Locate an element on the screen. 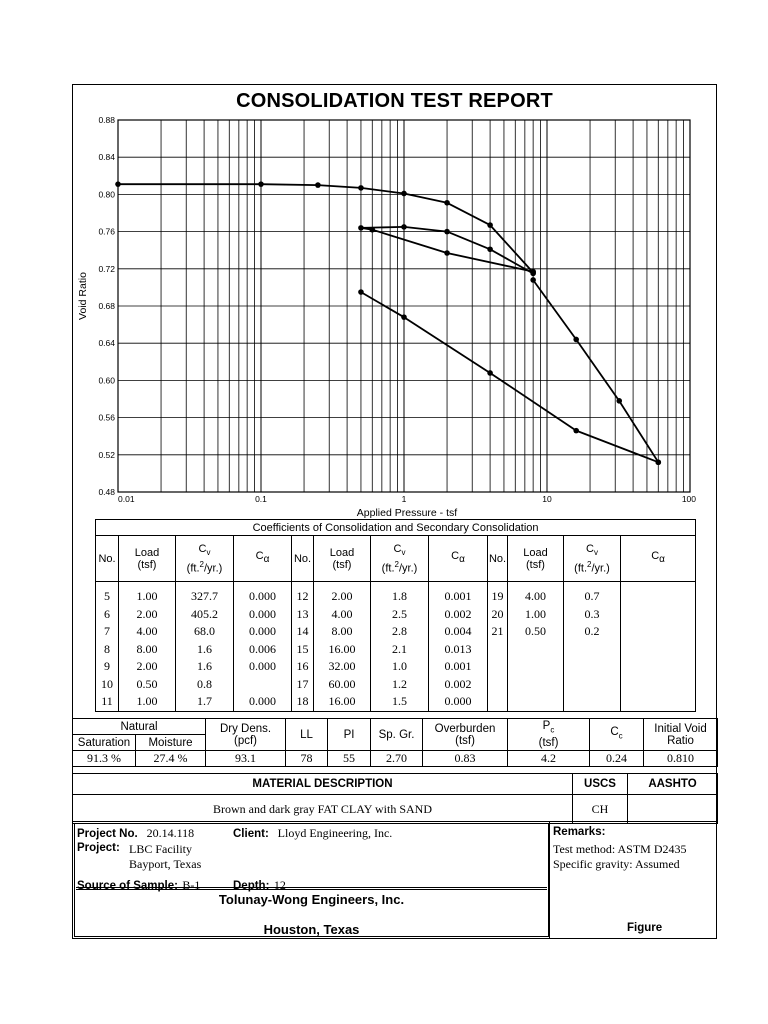 Image resolution: width=768 pixels, height=1024 pixels. project-box is located at coordinates (311, 880).